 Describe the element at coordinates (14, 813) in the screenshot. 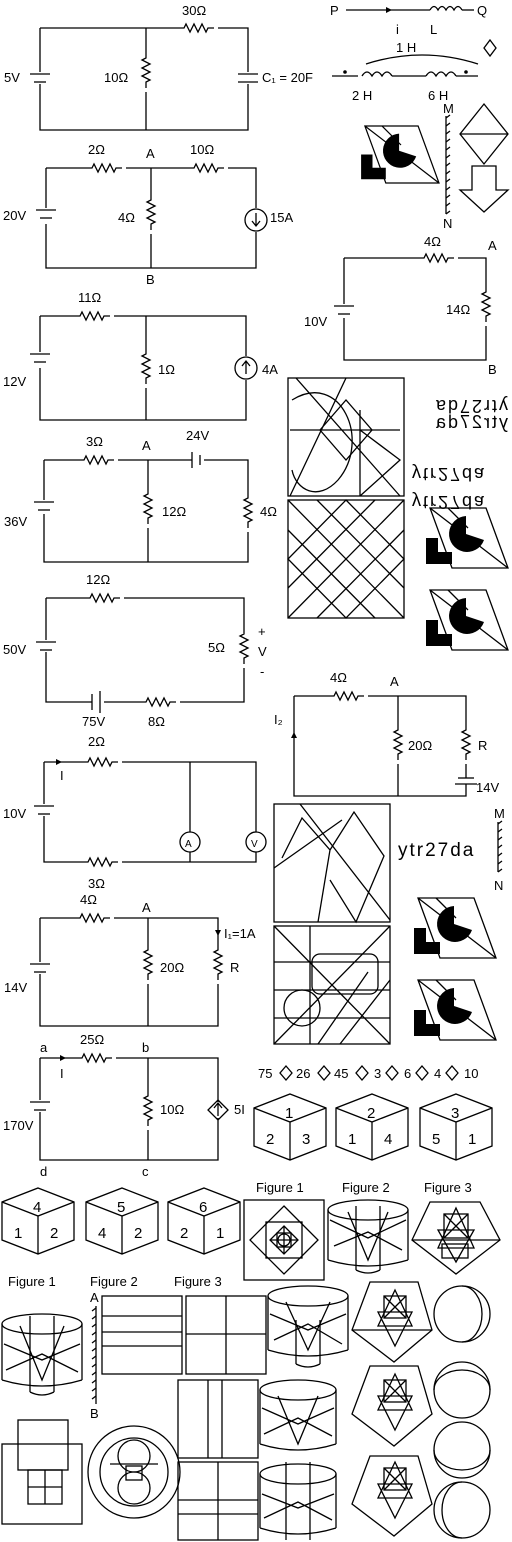

I see `c6-v: 10V` at that location.